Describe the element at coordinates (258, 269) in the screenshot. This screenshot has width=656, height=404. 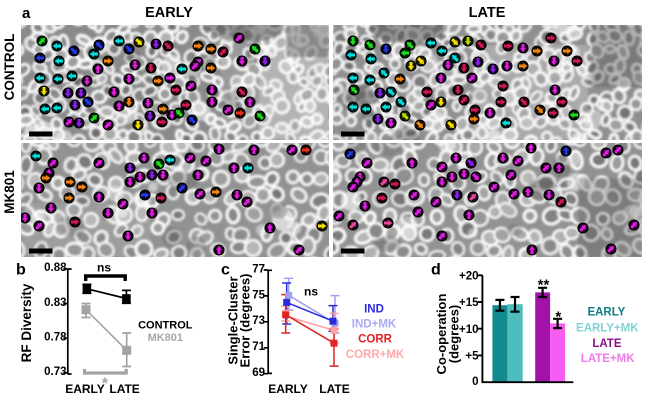
I see `svg-text: 77` at that location.